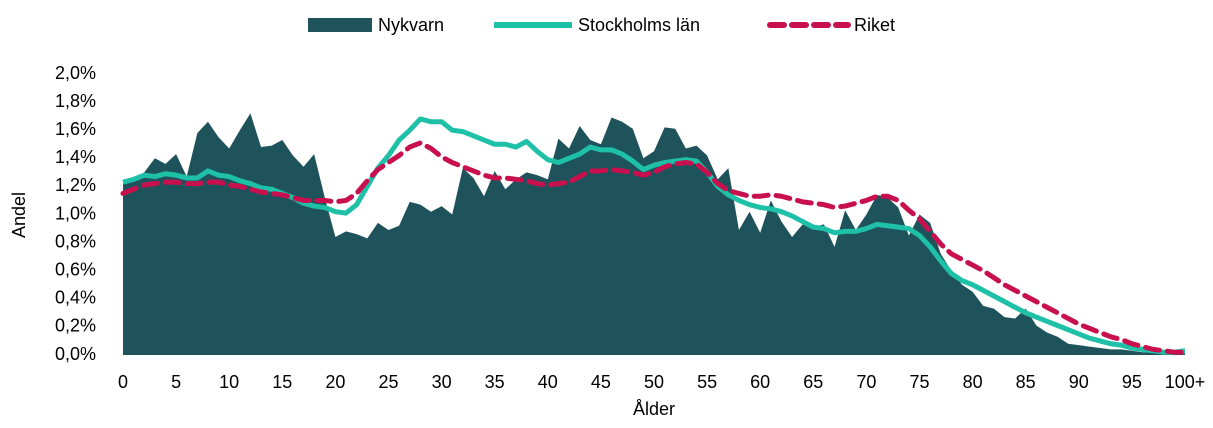  Describe the element at coordinates (75, 129) in the screenshot. I see `y-tick-label: 1,6%` at that location.